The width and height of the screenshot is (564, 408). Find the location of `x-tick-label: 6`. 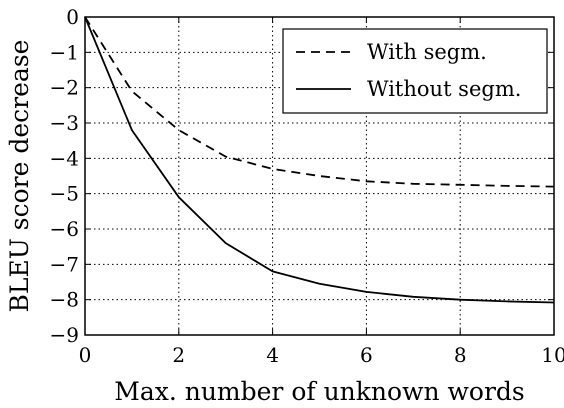

x-tick-label: 6 is located at coordinates (366, 355).